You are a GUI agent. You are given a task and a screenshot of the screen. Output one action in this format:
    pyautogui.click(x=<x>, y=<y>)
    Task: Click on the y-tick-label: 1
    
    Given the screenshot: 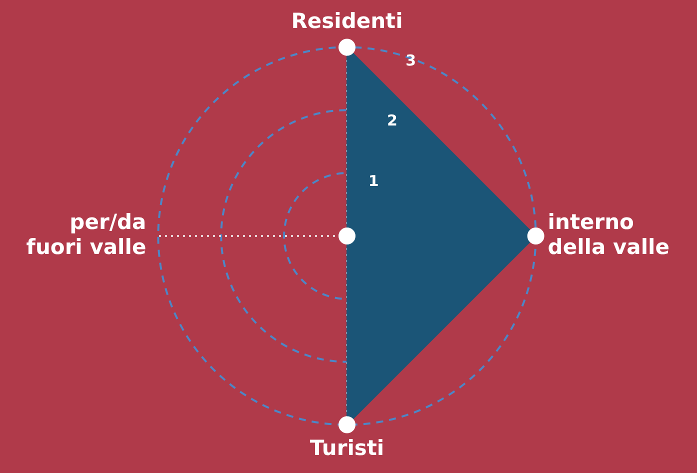 What is the action you would take?
    pyautogui.click(x=373, y=181)
    